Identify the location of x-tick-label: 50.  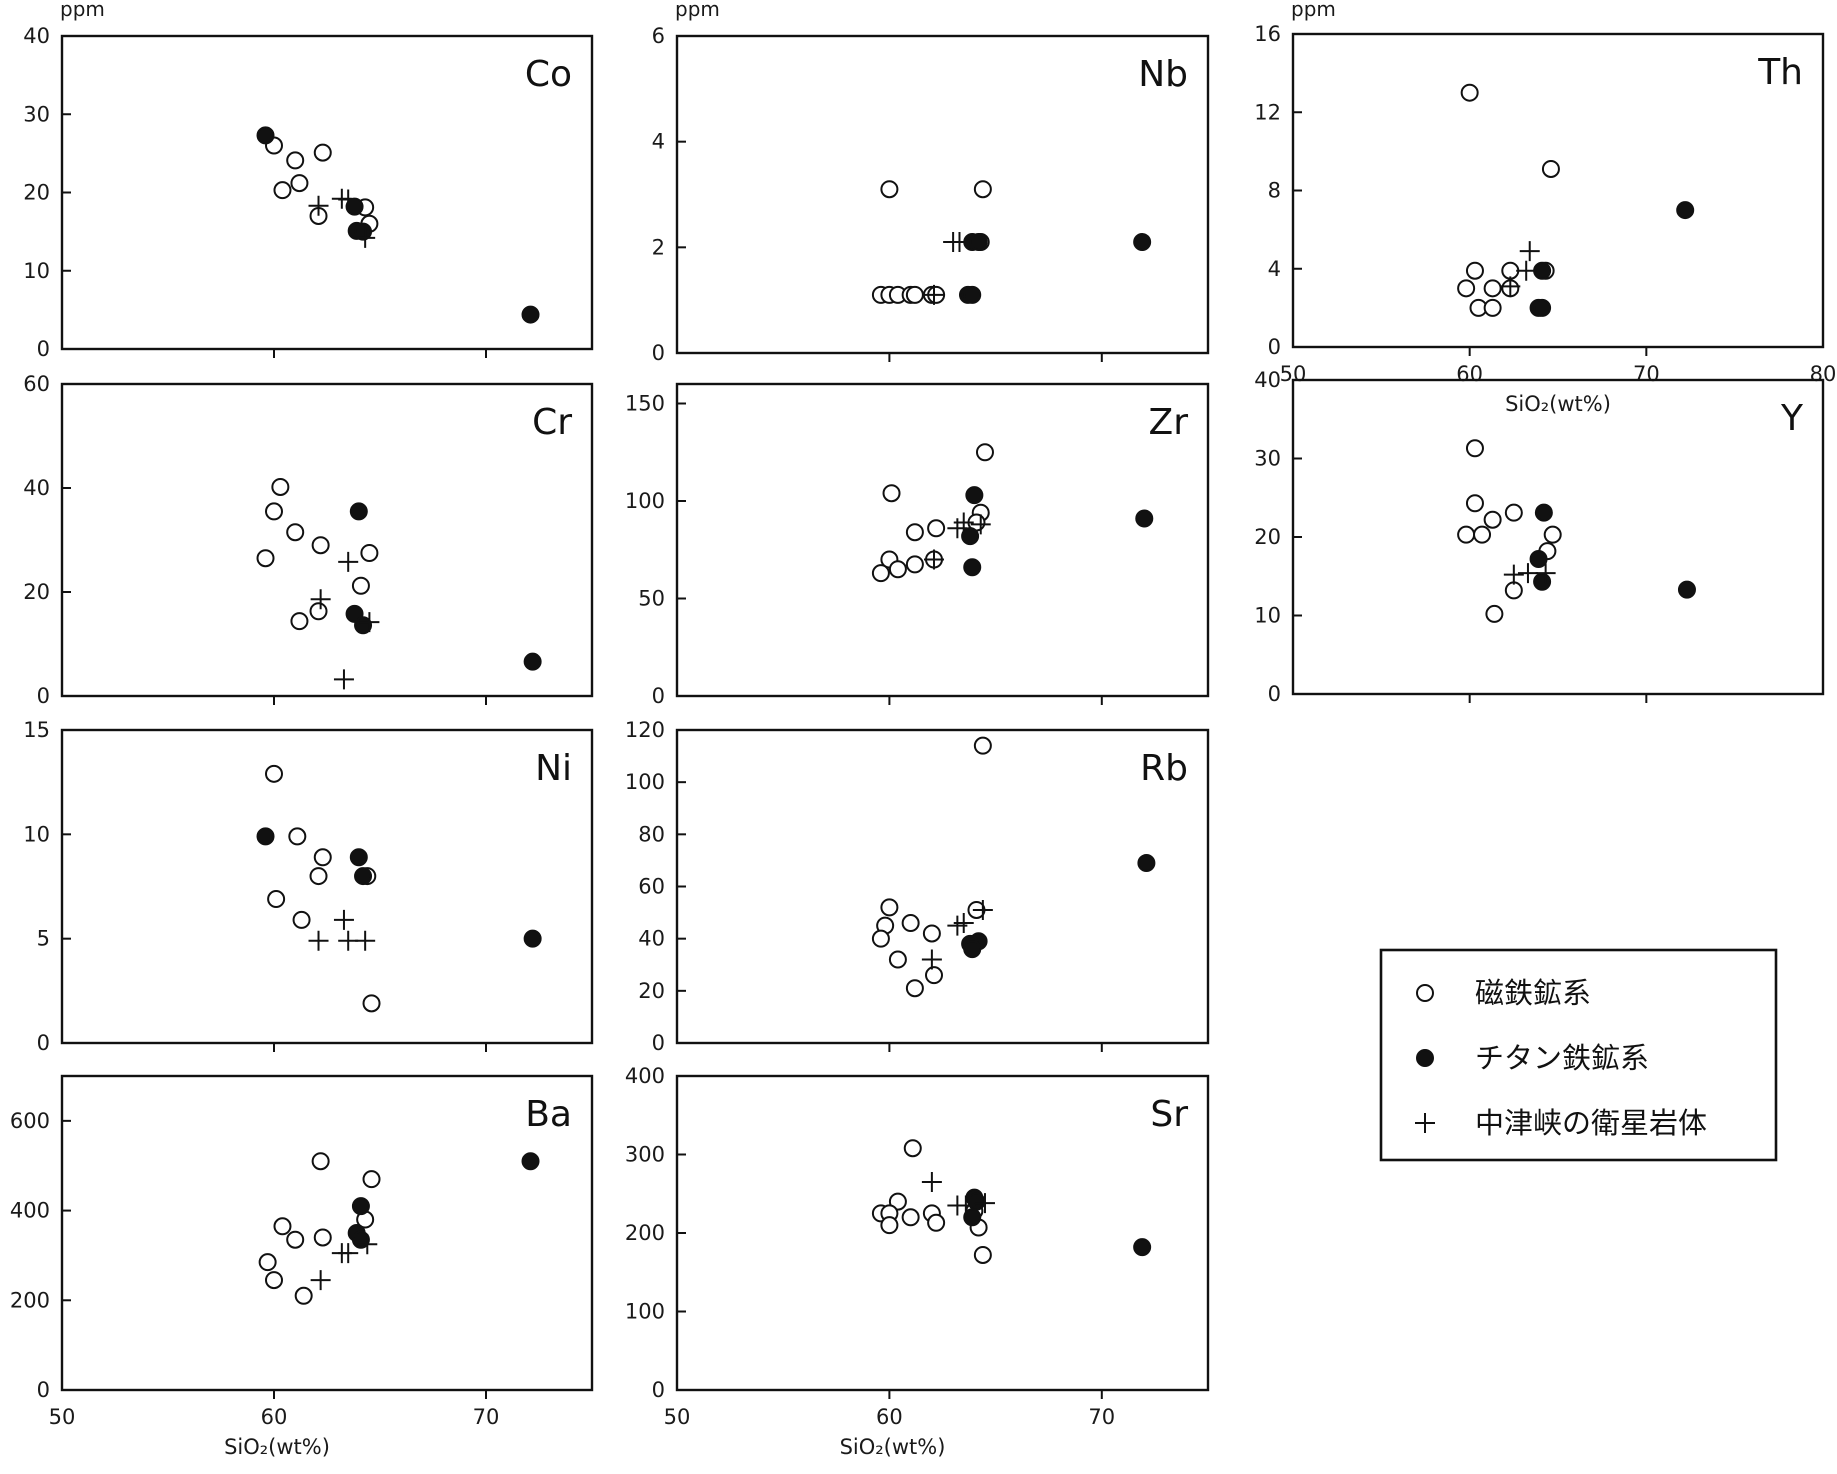
(677, 1417).